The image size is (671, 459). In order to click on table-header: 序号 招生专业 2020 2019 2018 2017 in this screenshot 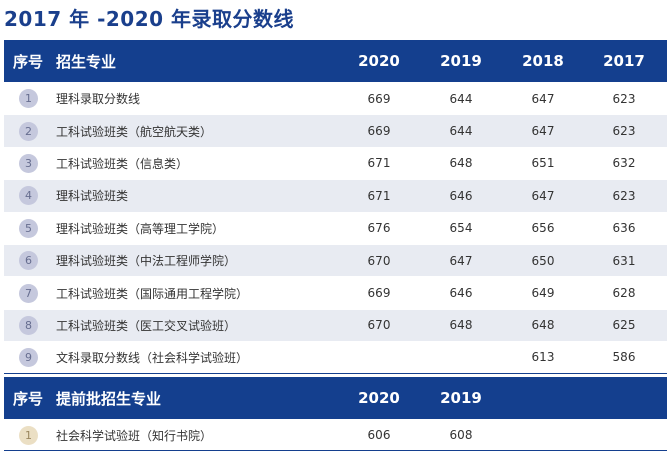, I will do `click(335, 61)`.